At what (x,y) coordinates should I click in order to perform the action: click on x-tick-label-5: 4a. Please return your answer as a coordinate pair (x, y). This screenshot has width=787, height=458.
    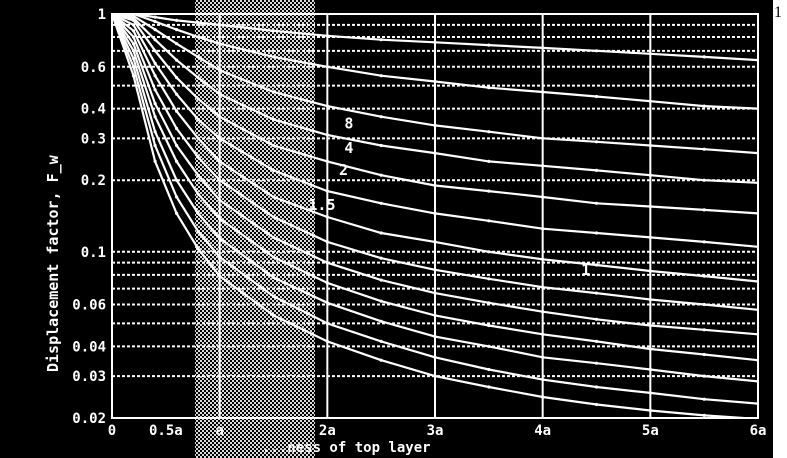
    Looking at the image, I should click on (542, 431).